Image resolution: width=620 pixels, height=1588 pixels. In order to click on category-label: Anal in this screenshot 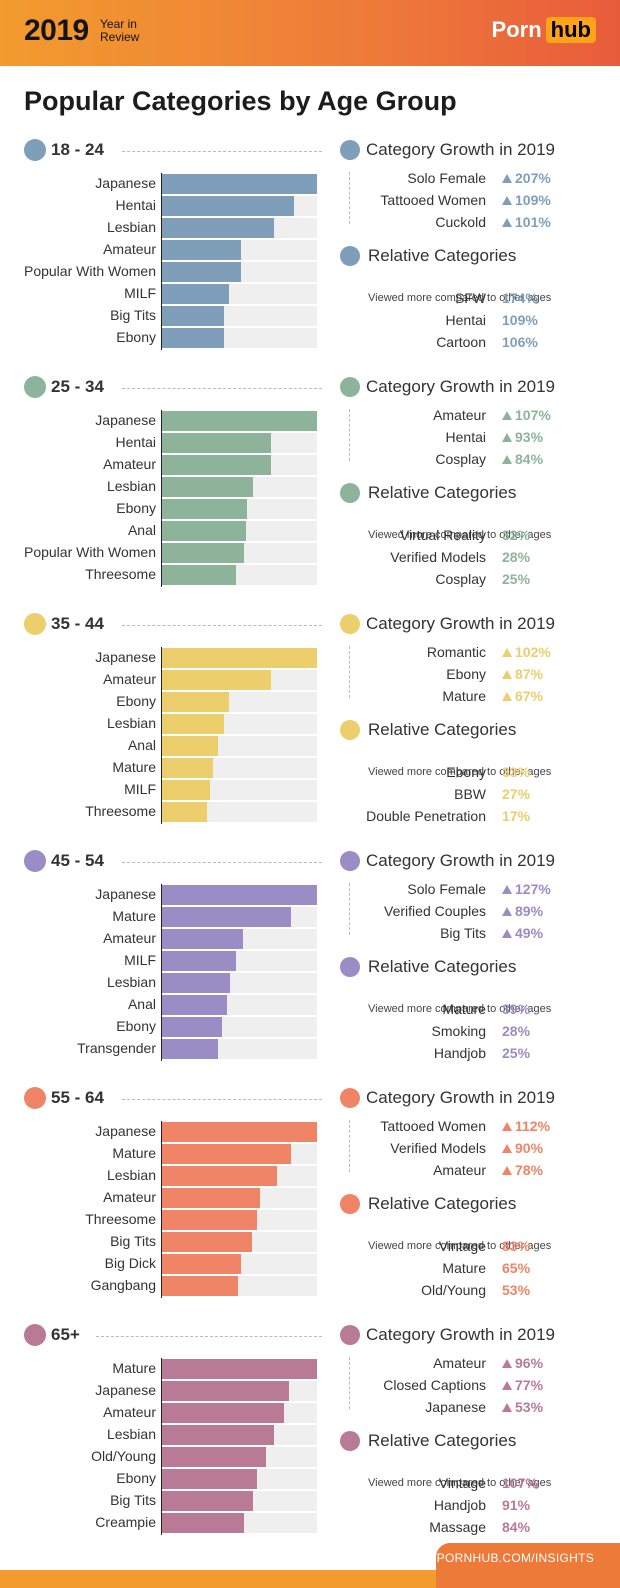, I will do `click(141, 1004)`.